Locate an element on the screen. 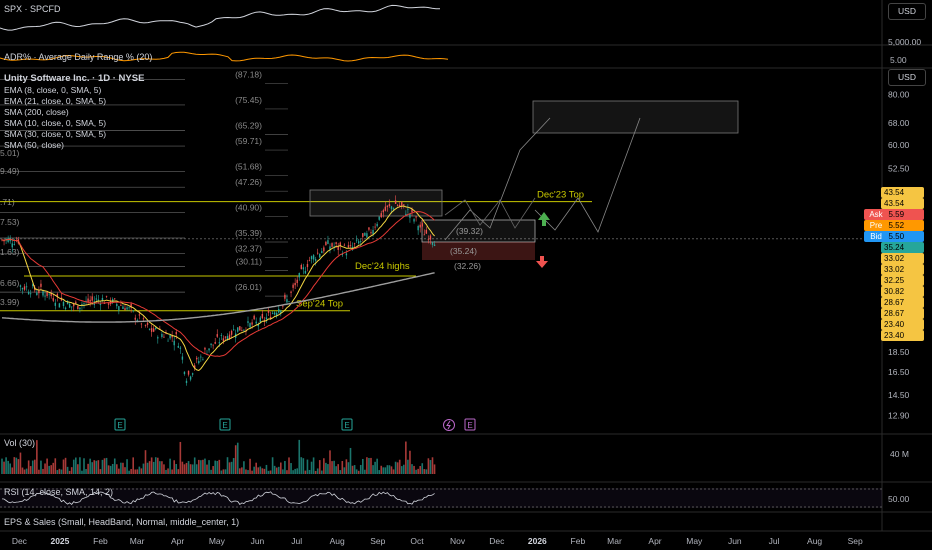 This screenshot has height=550, width=932. lightning-icon is located at coordinates (448, 425).